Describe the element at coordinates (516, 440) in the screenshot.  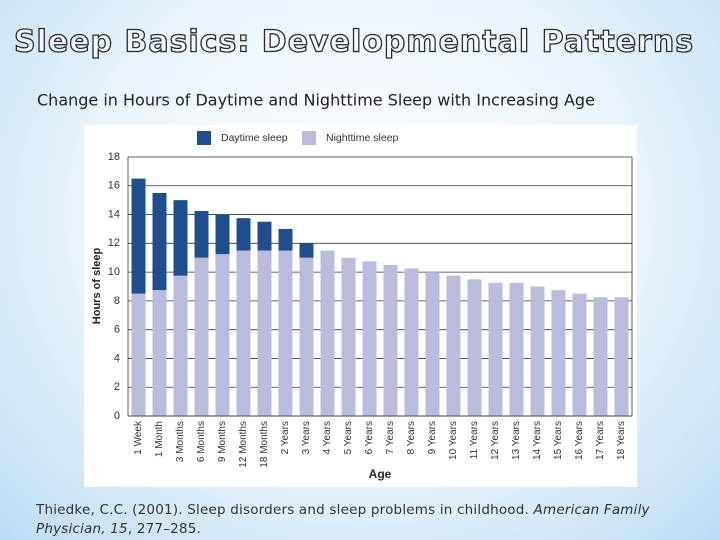
I see `x-tick-label: 13 Years` at that location.